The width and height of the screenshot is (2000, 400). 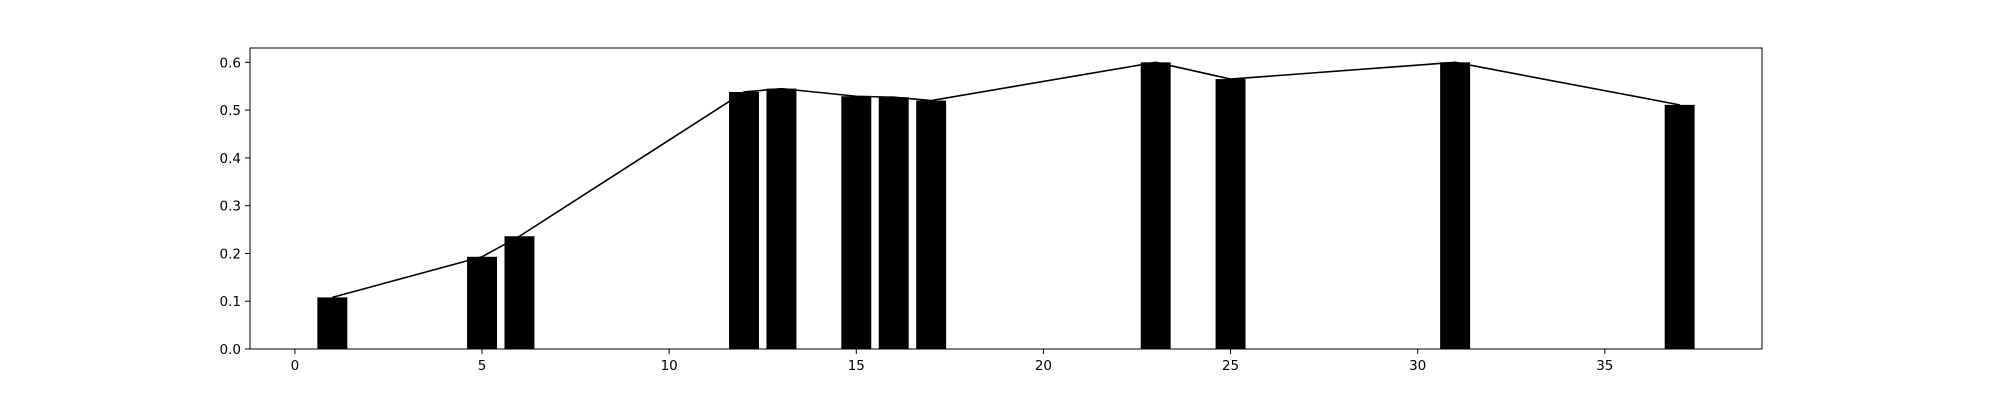 I want to click on x-tick-label: 20, so click(x=1043, y=366).